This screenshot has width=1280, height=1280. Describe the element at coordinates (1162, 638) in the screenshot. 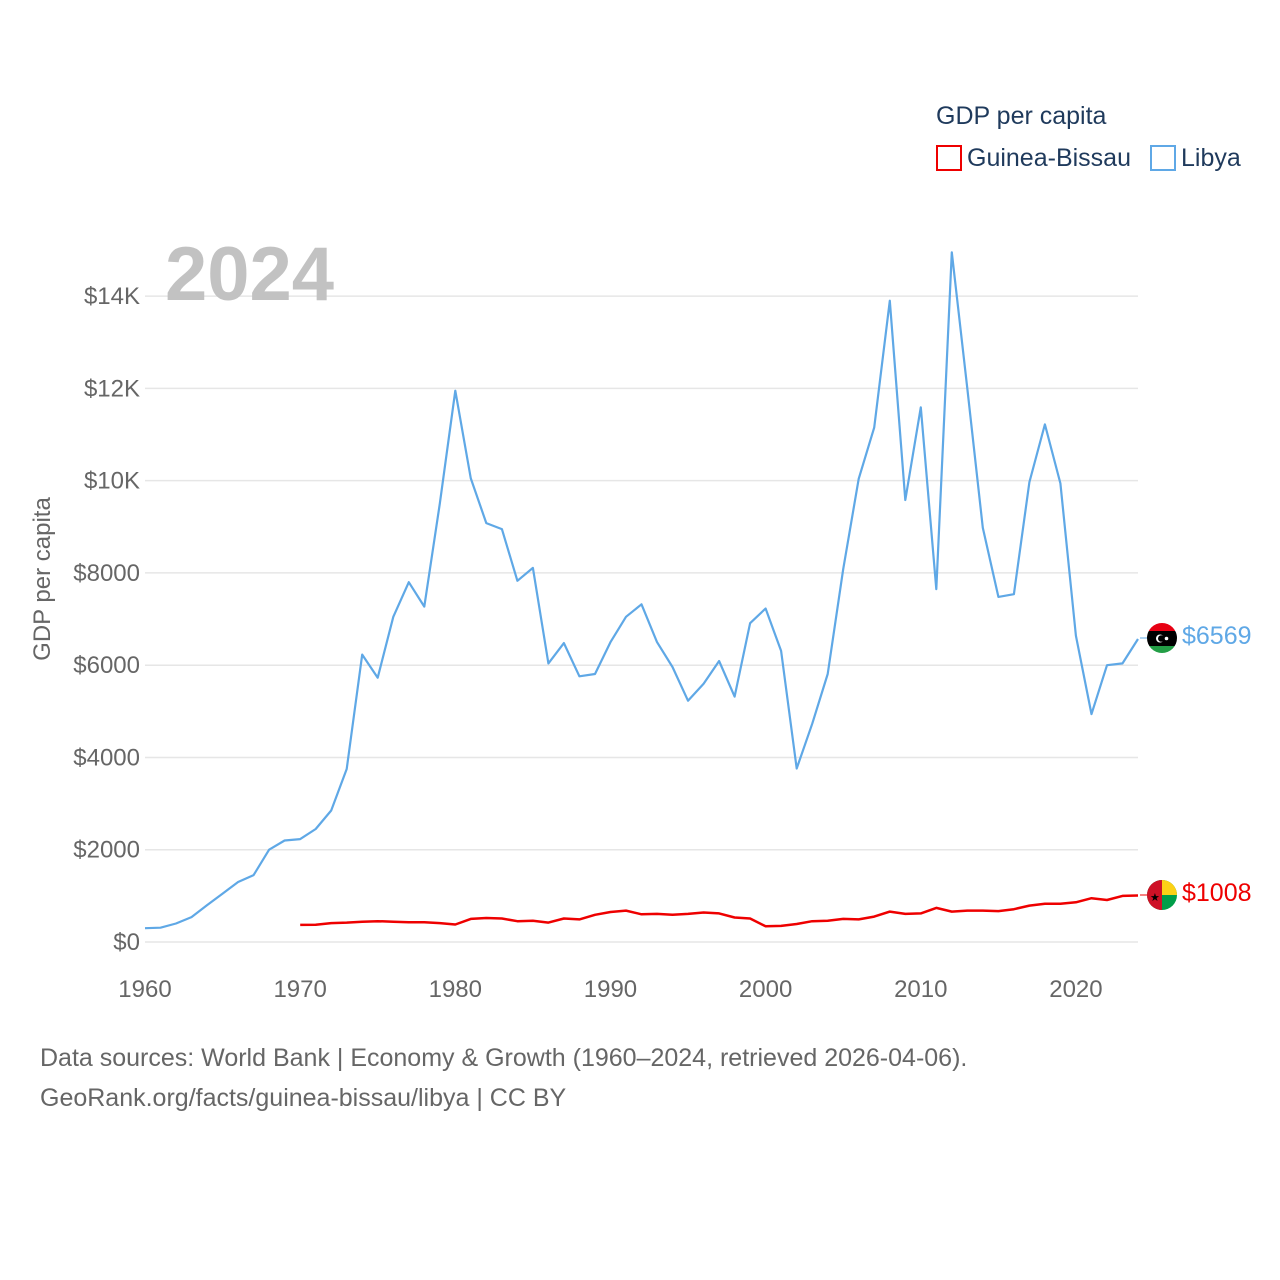

I see `libya-flag-icon` at that location.